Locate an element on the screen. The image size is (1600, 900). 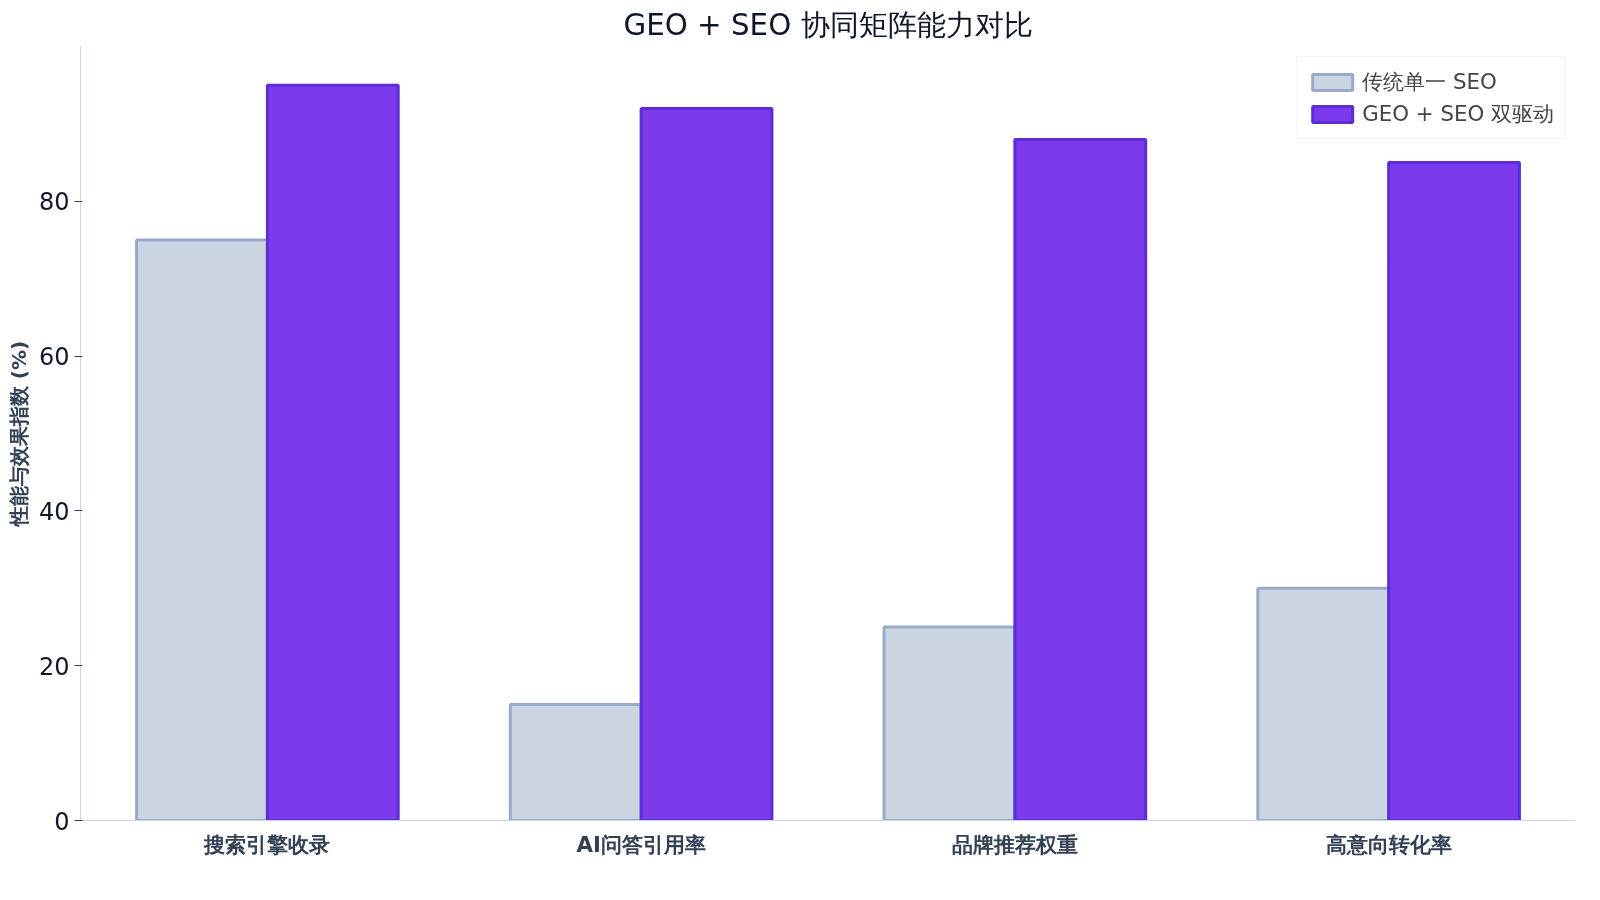
y-tick-label: 80 is located at coordinates (54, 202).